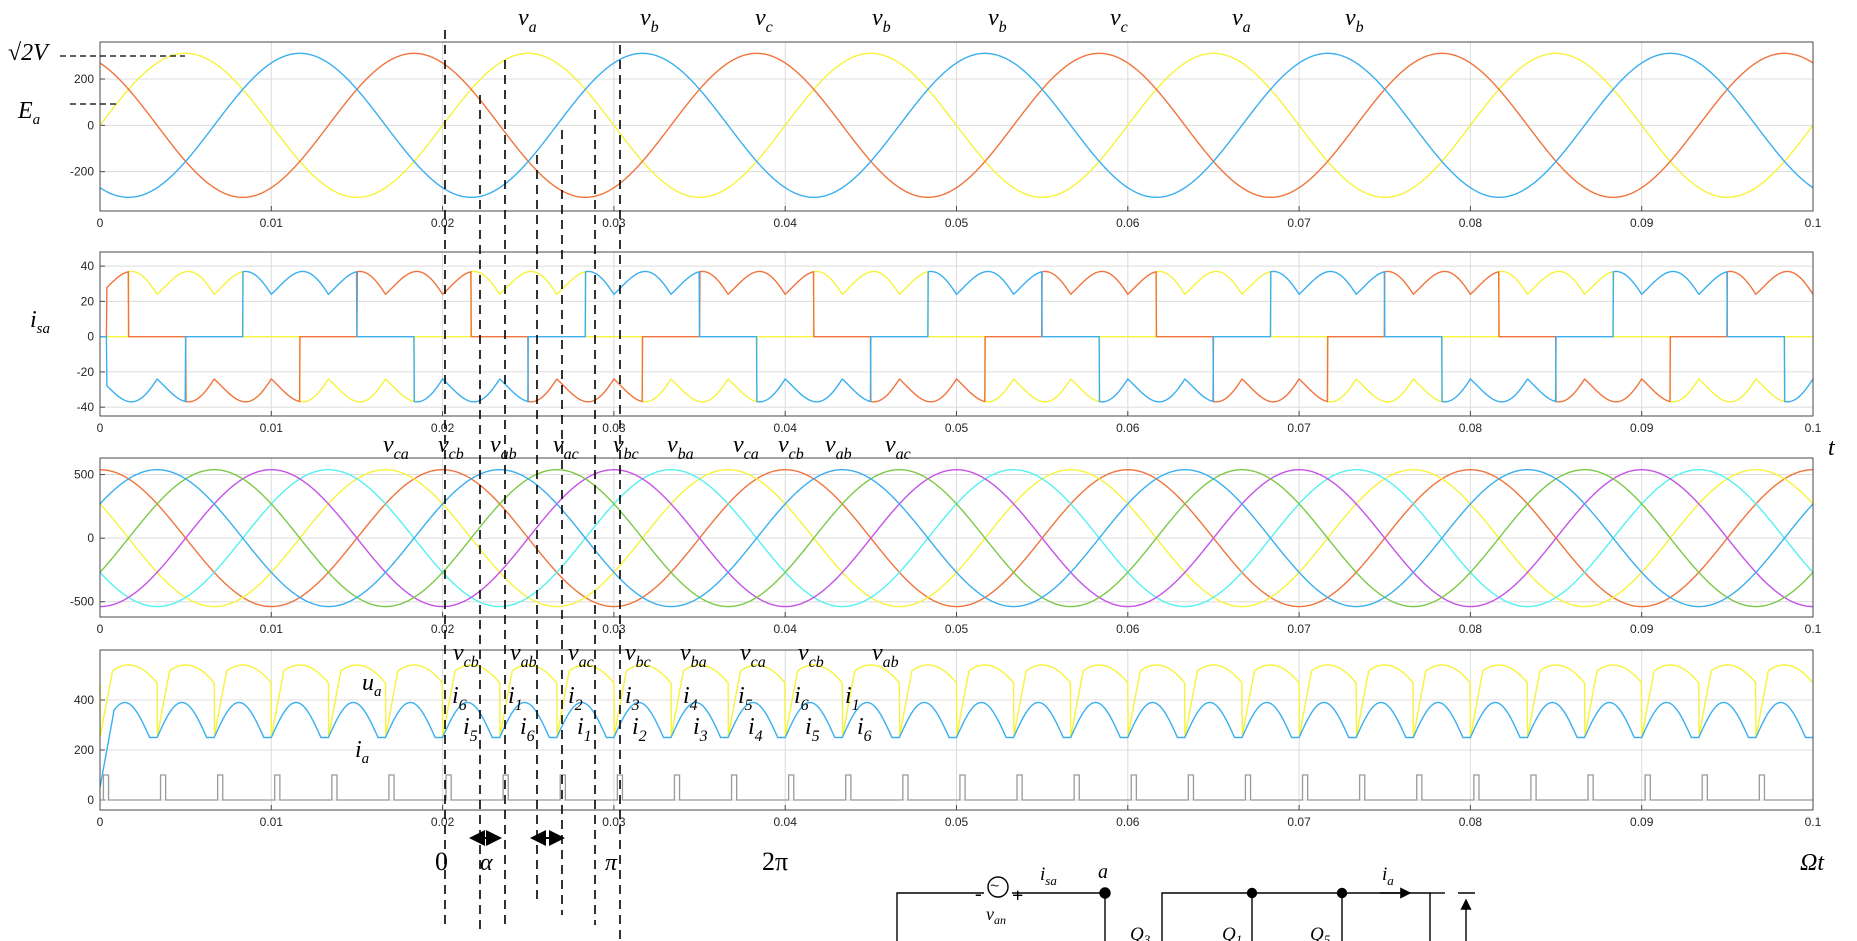 The height and width of the screenshot is (941, 1857). Describe the element at coordinates (1103, 872) in the screenshot. I see `node-a-label: a` at that location.